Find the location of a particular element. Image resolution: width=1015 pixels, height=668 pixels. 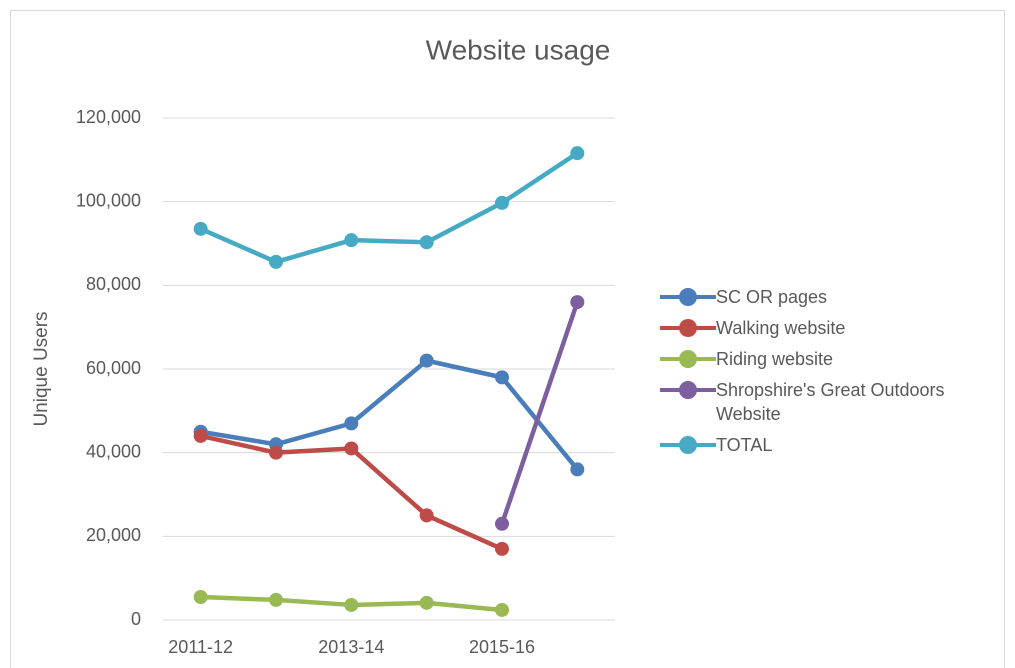

legend-item: Walking website is located at coordinates (835, 328).